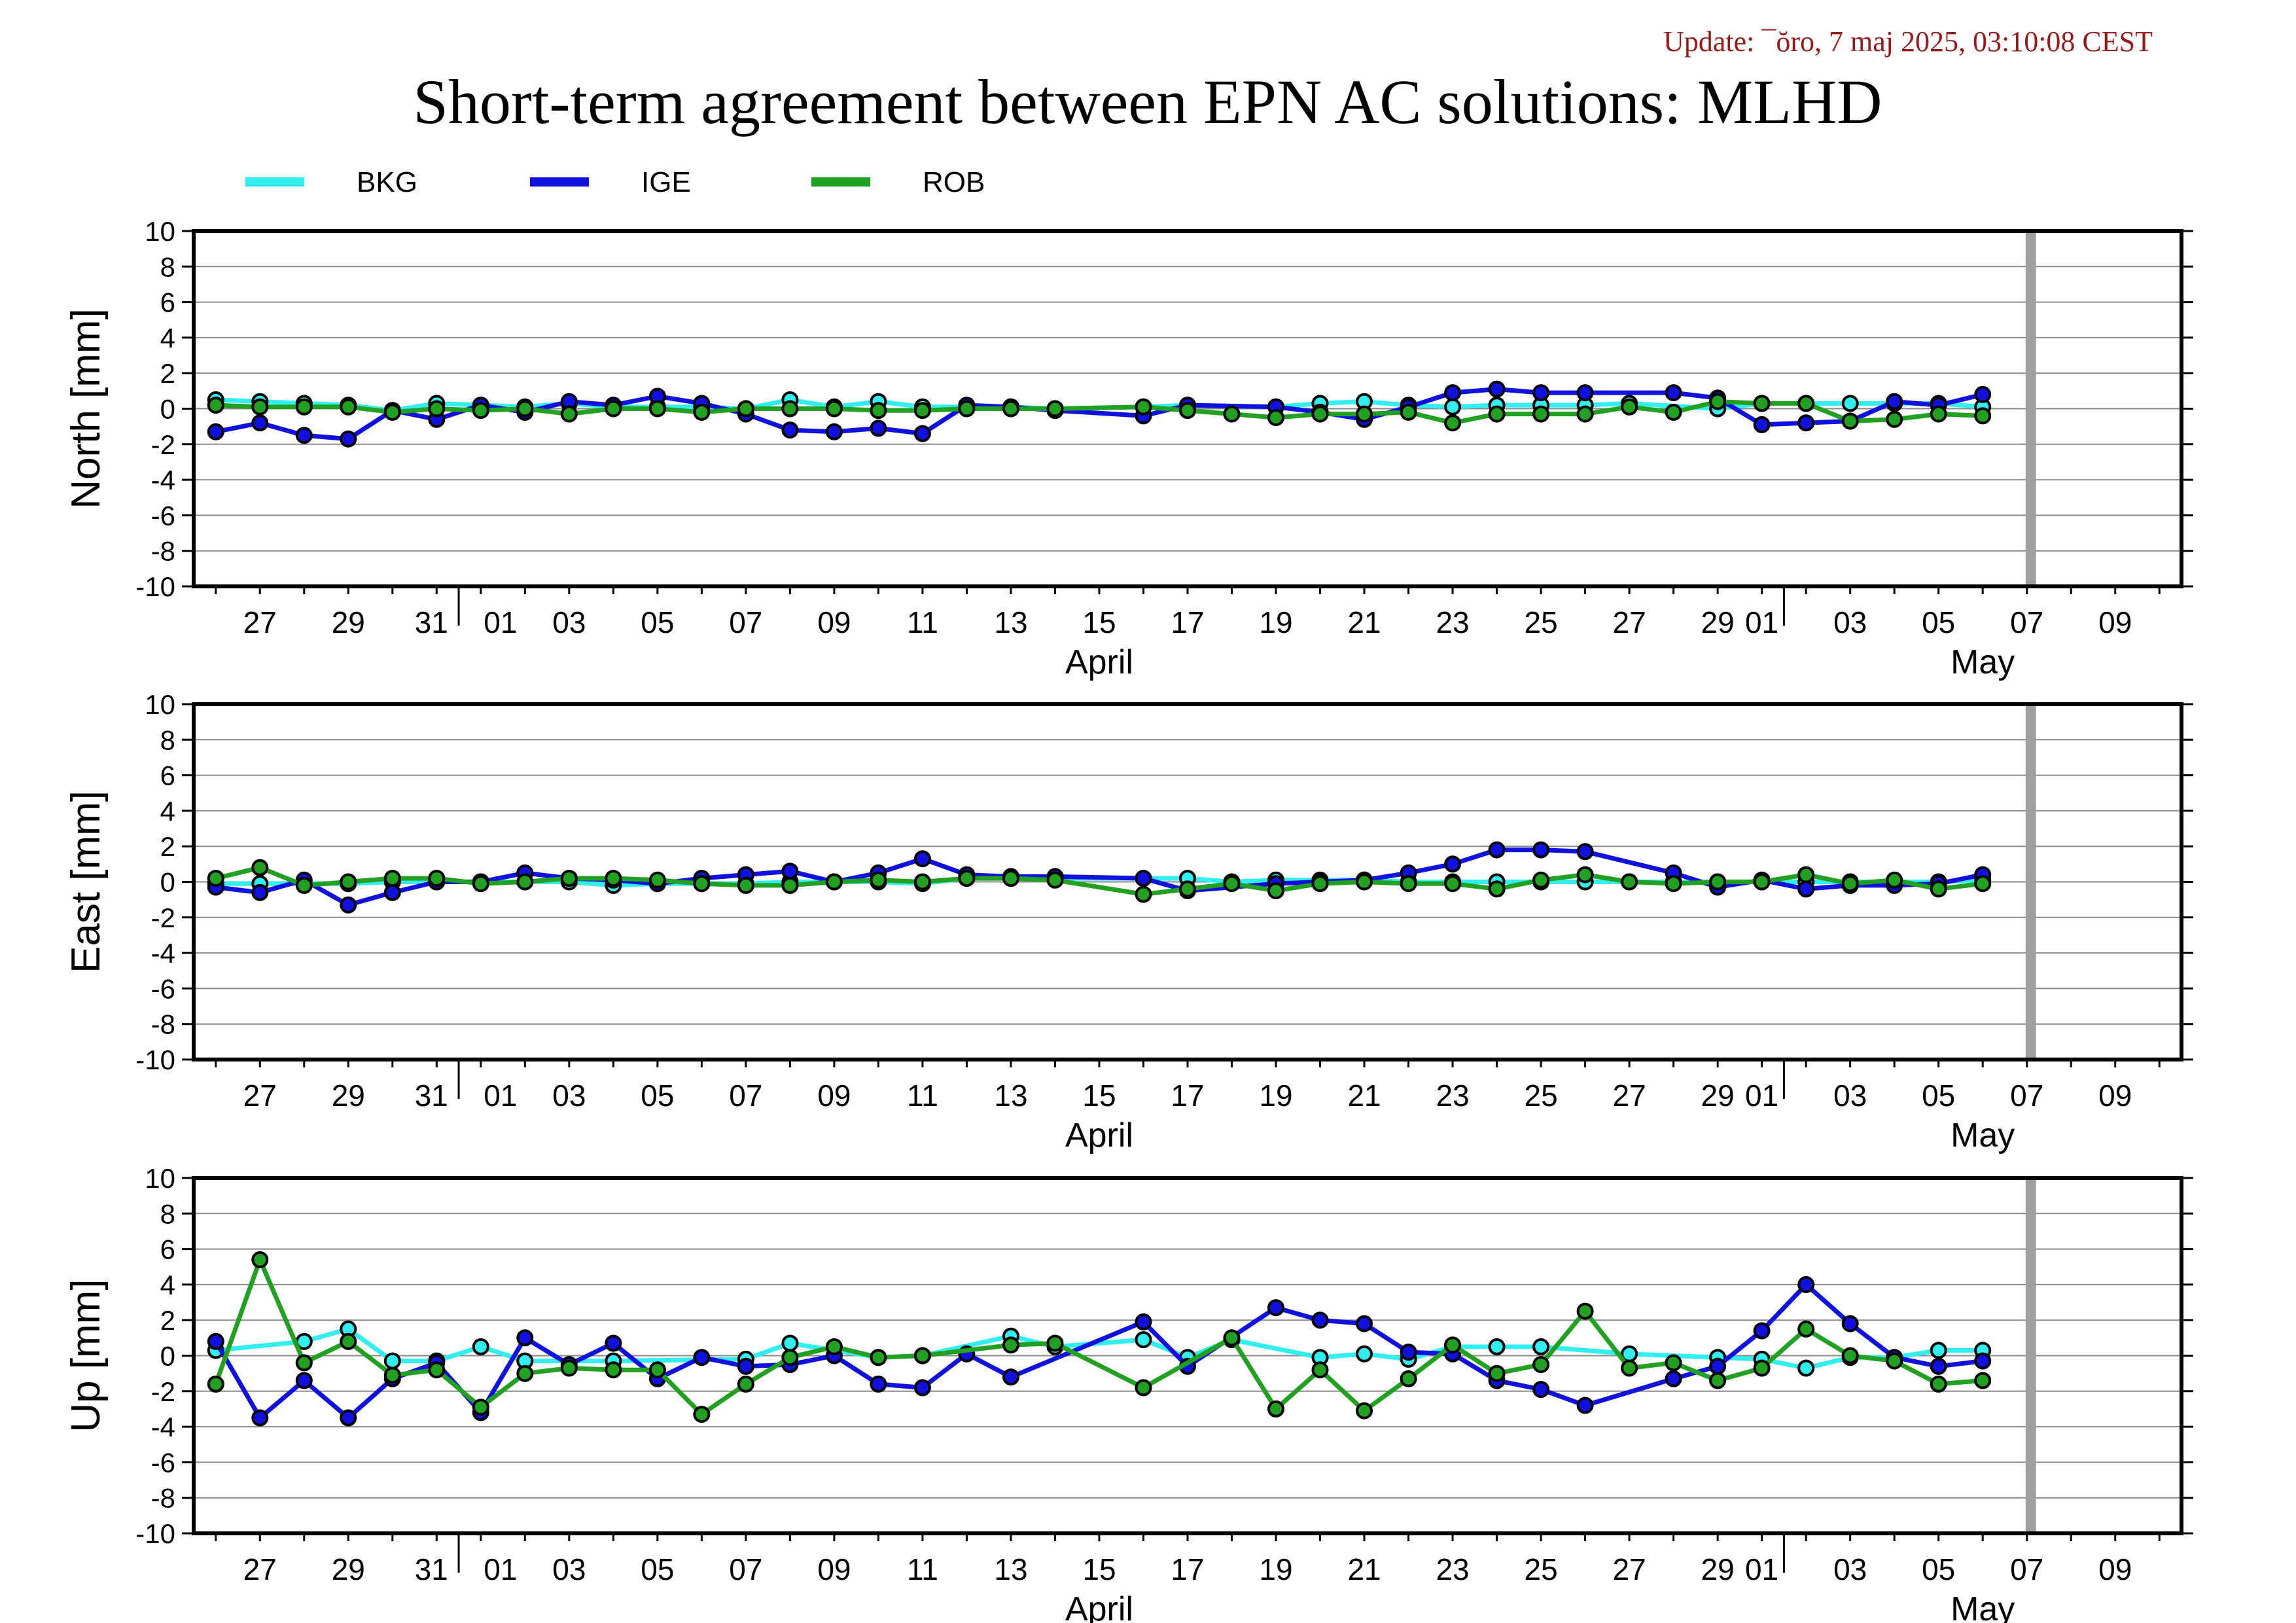 The height and width of the screenshot is (1623, 2296). Describe the element at coordinates (167, 1356) in the screenshot. I see `y-tick-label: 0` at that location.